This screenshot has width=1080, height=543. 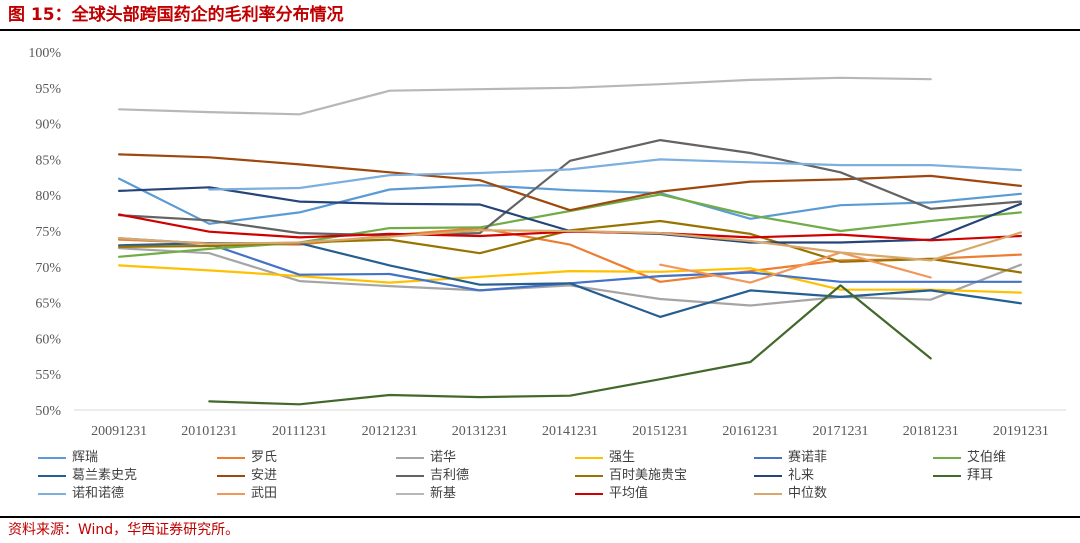 I want to click on legend-item-5: 赛诺菲, so click(x=843, y=458).